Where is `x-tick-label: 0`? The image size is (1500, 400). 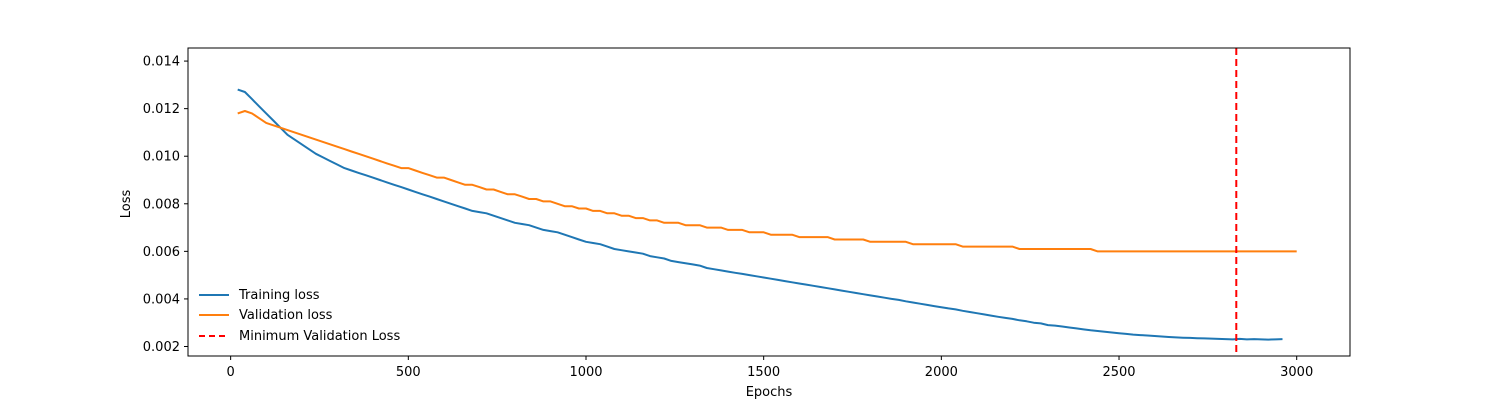 x-tick-label: 0 is located at coordinates (231, 372).